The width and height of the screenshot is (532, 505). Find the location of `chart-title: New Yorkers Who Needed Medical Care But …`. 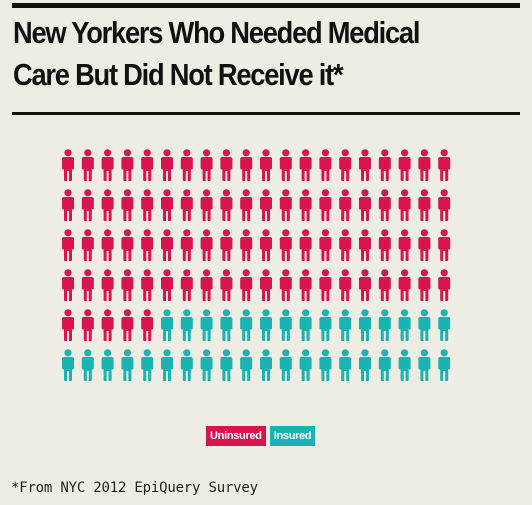

chart-title: New Yorkers Who Needed Medical Care But … is located at coordinates (216, 53).